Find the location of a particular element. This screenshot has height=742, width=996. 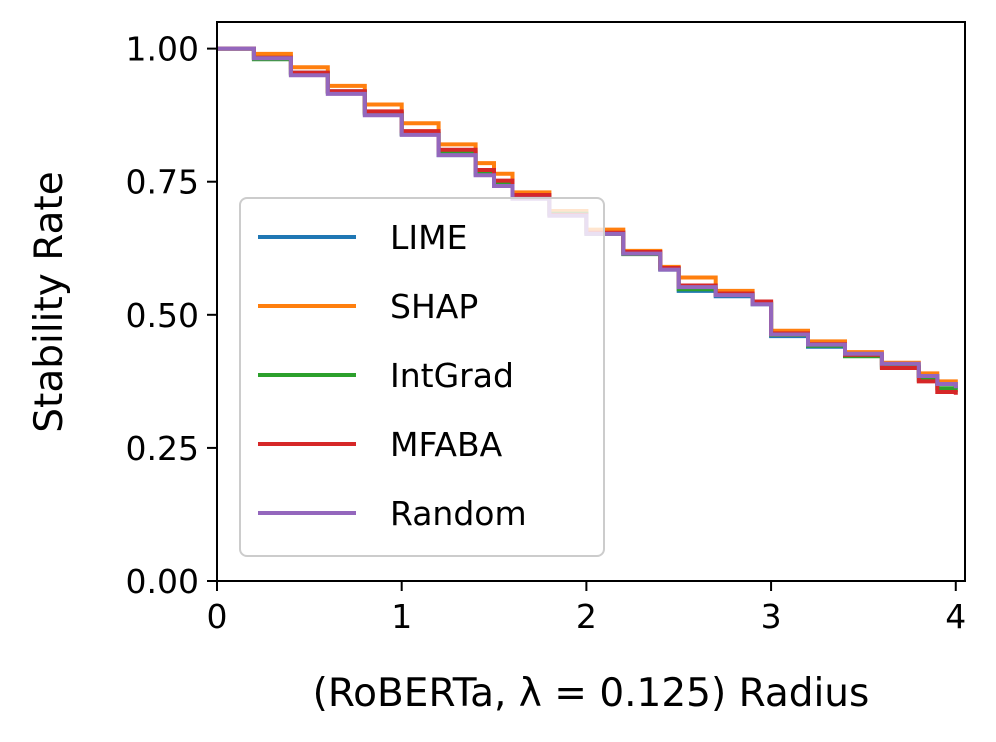

x-axis-ticks: 0 1 2 3 4 is located at coordinates (586, 608).